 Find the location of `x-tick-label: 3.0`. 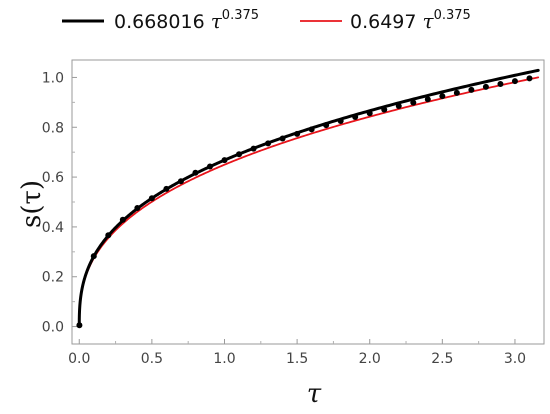

x-tick-label: 3.0 is located at coordinates (515, 359).